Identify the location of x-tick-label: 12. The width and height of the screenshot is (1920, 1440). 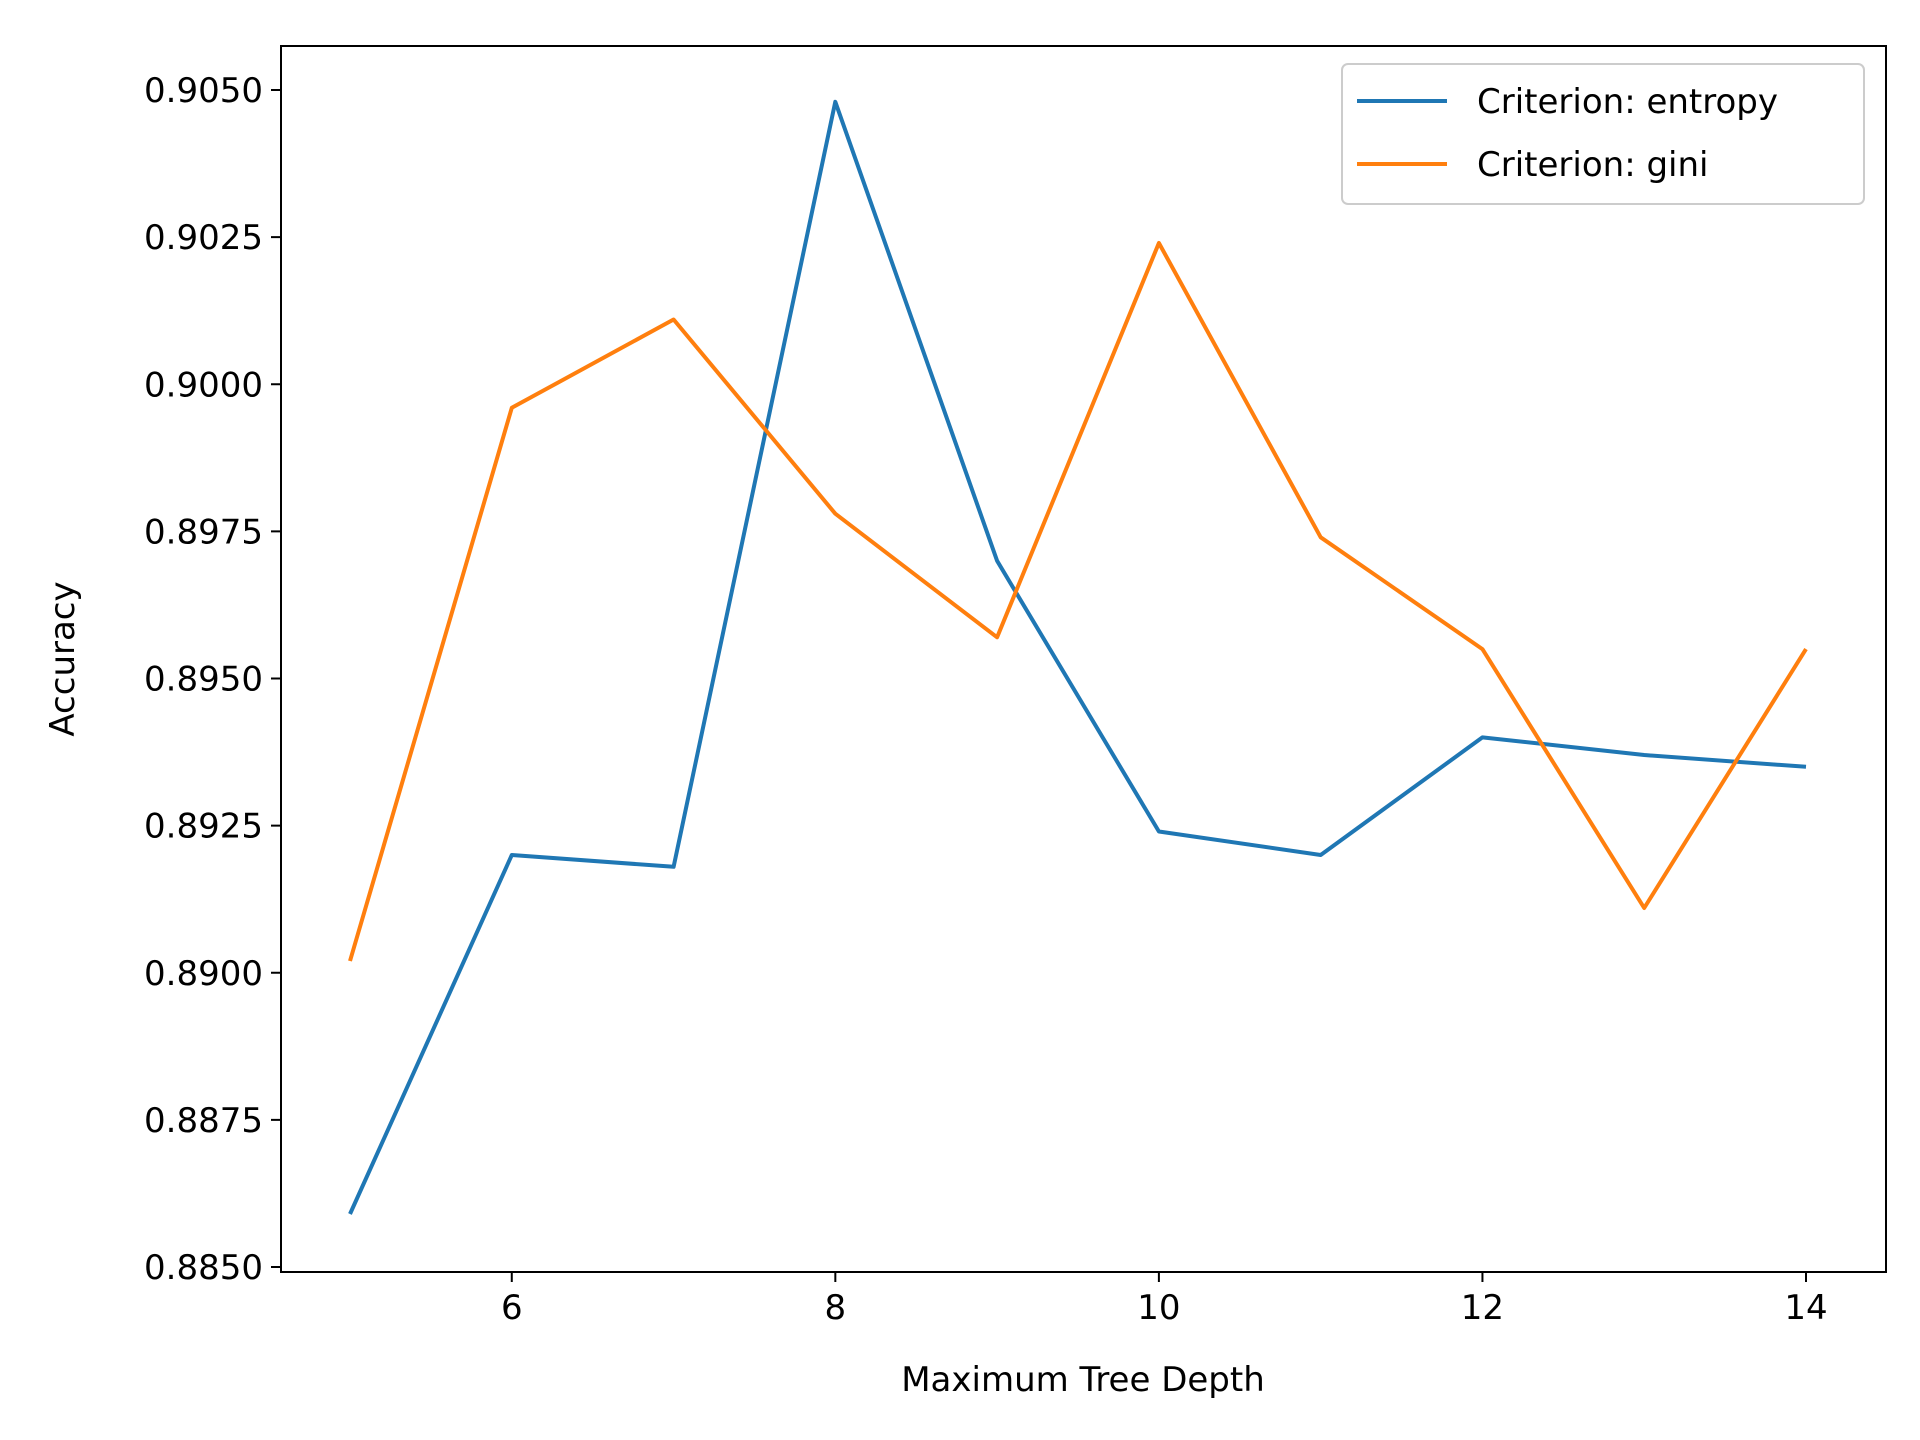
(1482, 1308).